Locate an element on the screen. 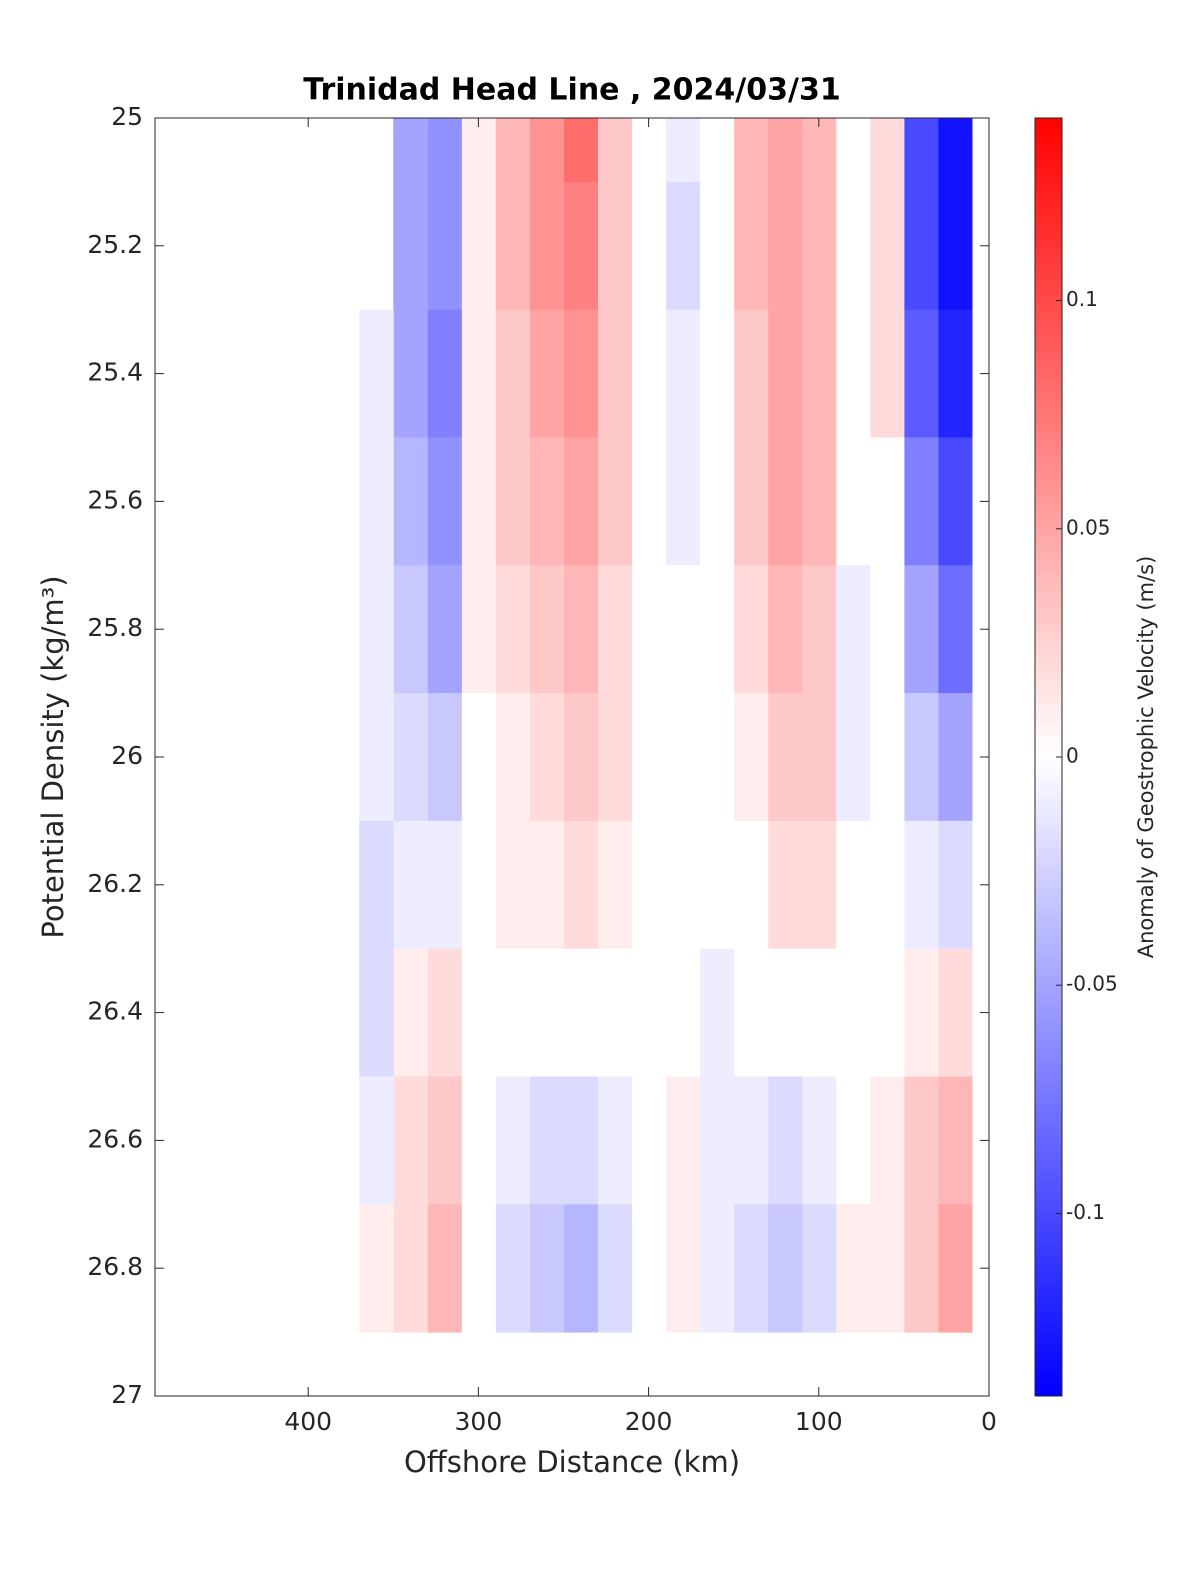  y-tick-label: 26.8 is located at coordinates (115, 1266).